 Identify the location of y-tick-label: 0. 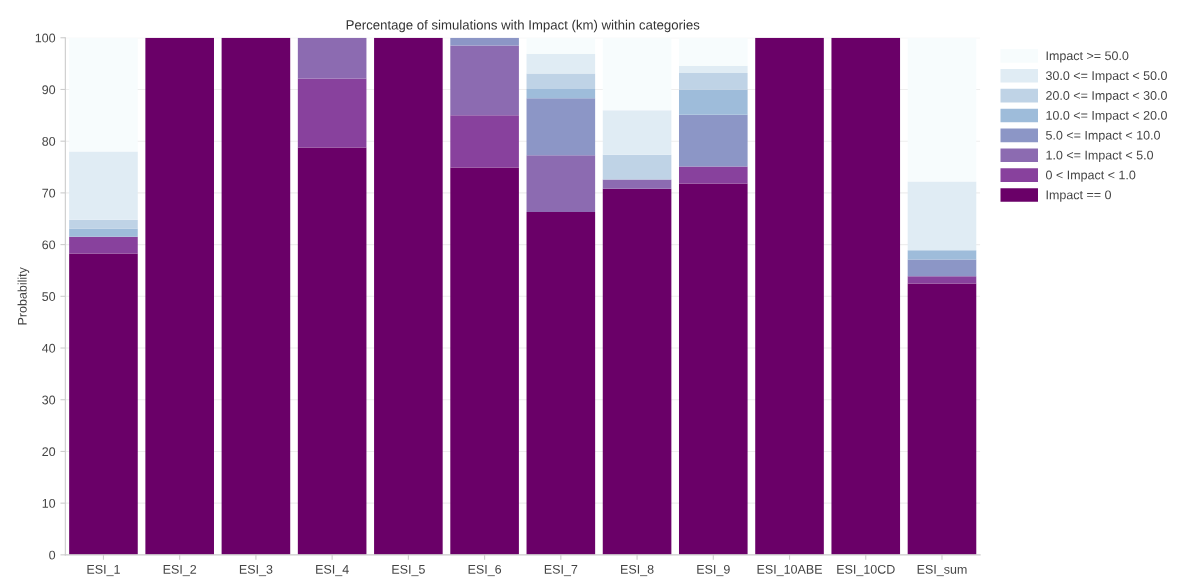
(52, 555).